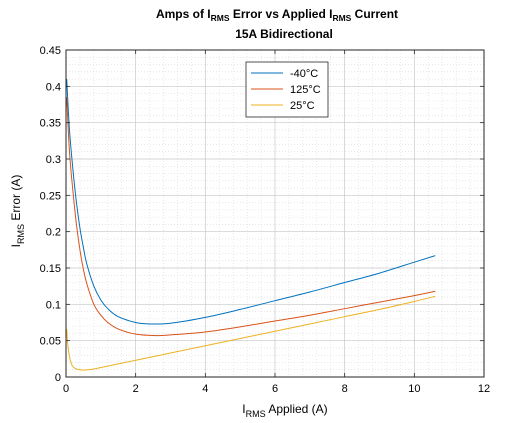 Image resolution: width=512 pixels, height=423 pixels. Describe the element at coordinates (136, 389) in the screenshot. I see `x-tick-label: 2` at that location.